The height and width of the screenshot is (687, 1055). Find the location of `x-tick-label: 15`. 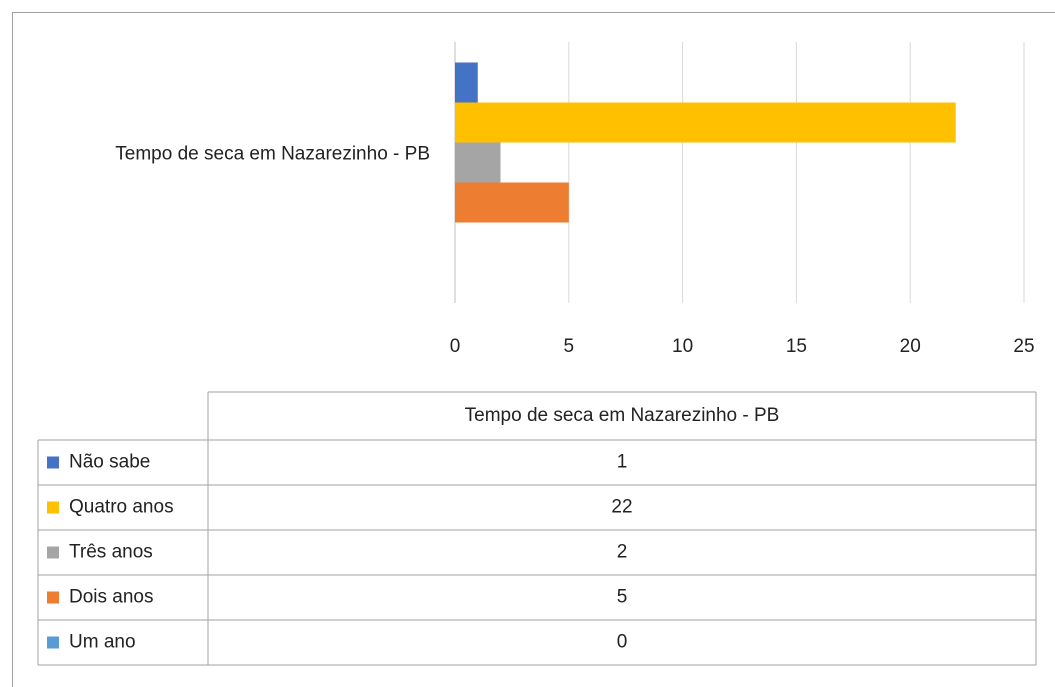

x-tick-label: 15 is located at coordinates (796, 346).